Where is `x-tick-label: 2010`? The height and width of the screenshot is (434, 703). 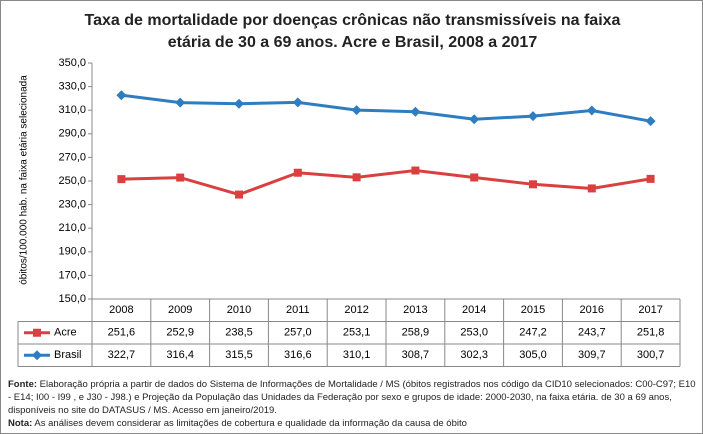 x-tick-label: 2010 is located at coordinates (239, 310).